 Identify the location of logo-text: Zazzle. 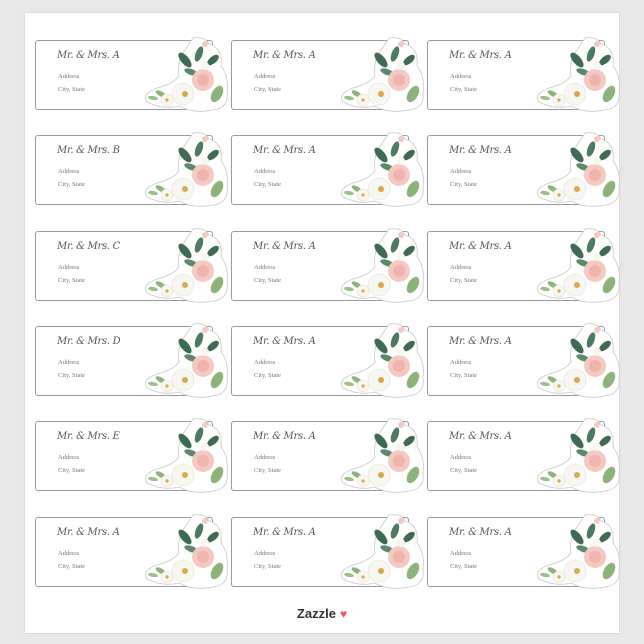
(316, 613).